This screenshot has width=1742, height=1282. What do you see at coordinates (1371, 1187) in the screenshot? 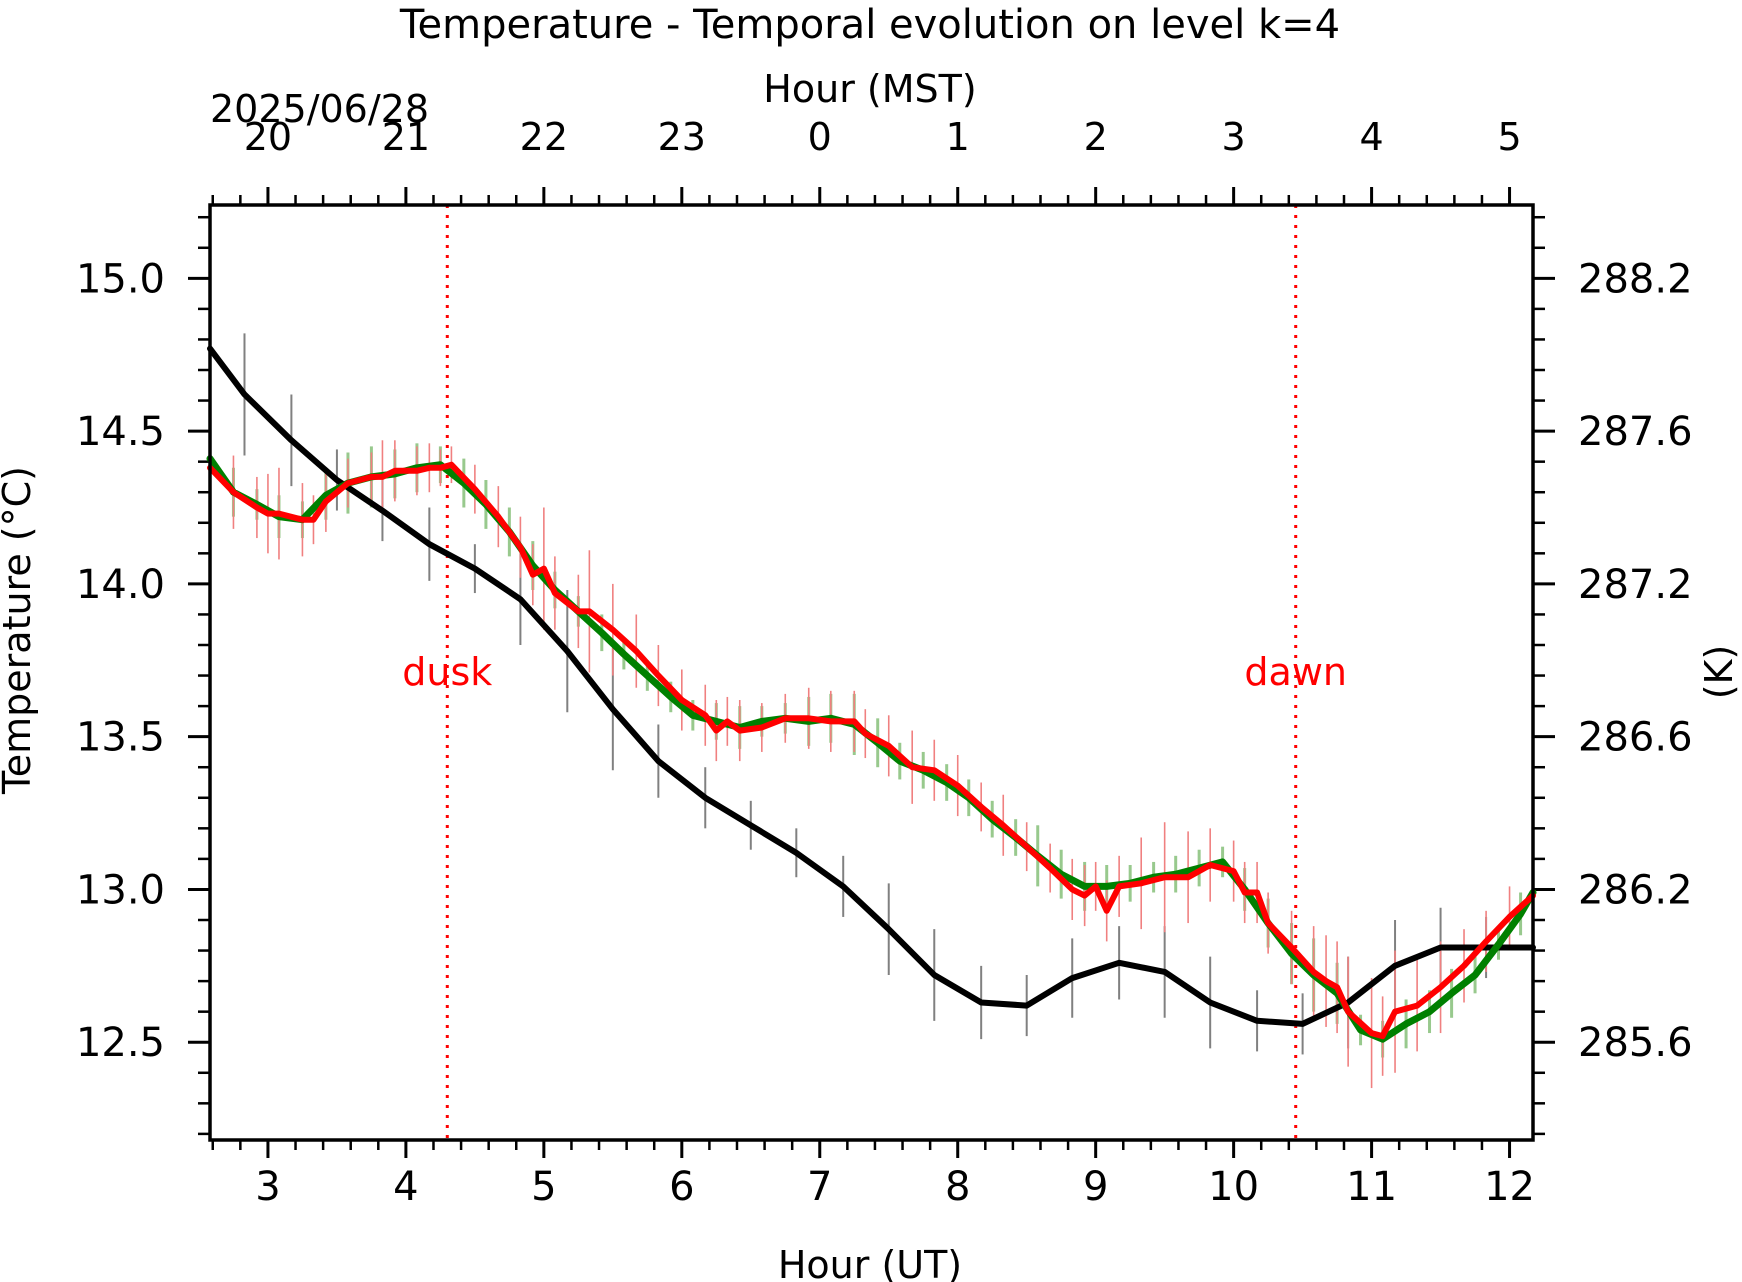
I see `x-tick-label: 11` at bounding box center [1371, 1187].